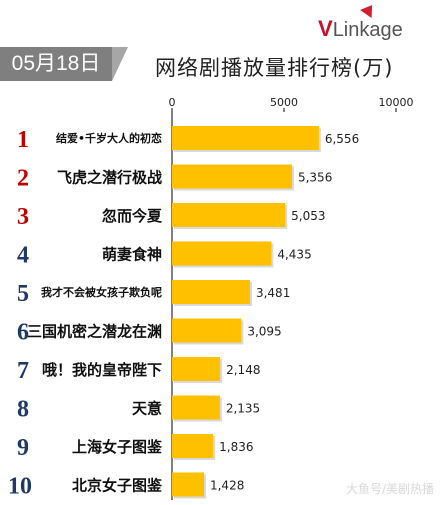 This screenshot has height=505, width=440. Describe the element at coordinates (367, 30) in the screenshot. I see `logo-text: Linkage` at that location.